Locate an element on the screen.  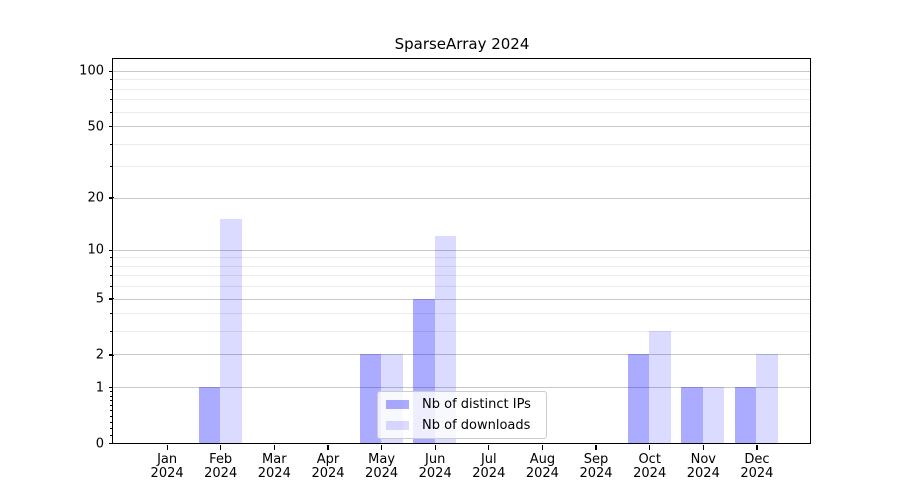
x-tick-label: Sep 2024 is located at coordinates (596, 466).